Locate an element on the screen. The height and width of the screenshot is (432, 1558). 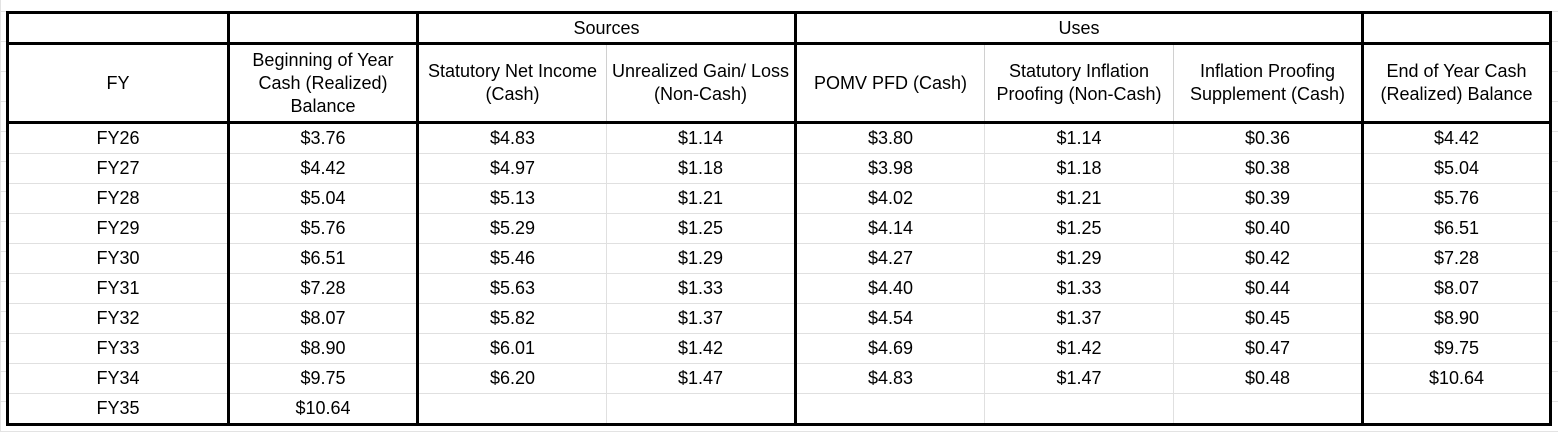
column-header-statutory-inflation-proofing: Statutory Inflation Proofing (Non-Cash) is located at coordinates (1079, 83).